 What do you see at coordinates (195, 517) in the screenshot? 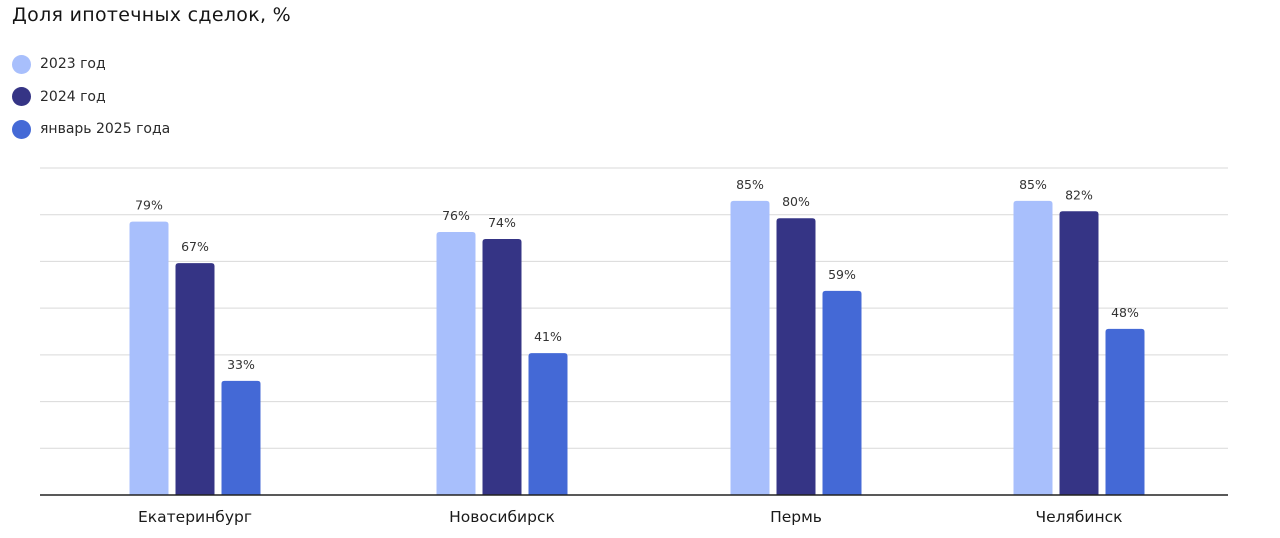
I see `x-tick-label: Екатеринбург` at bounding box center [195, 517].